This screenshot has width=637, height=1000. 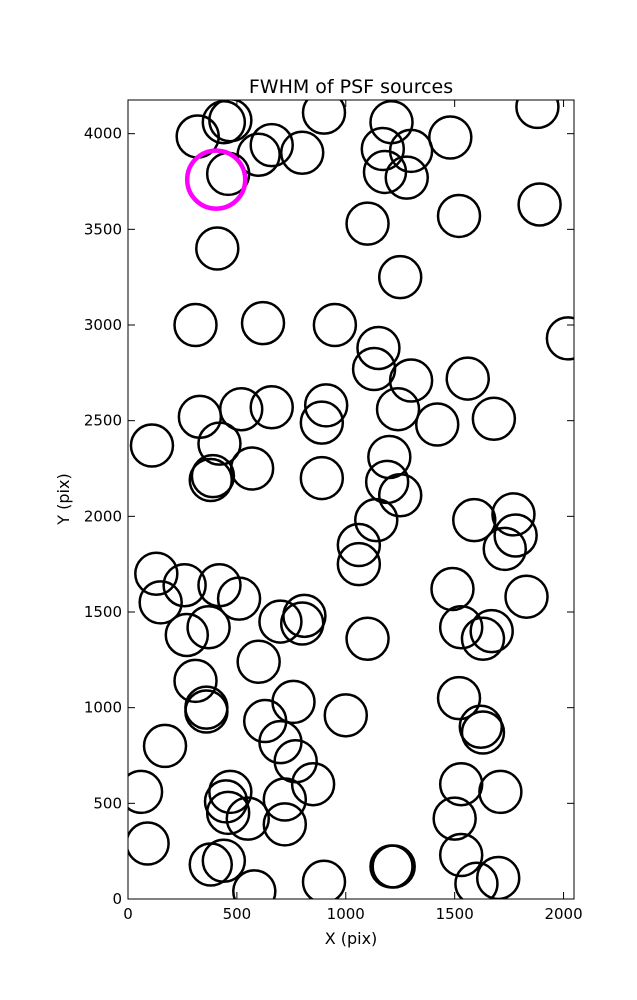 What do you see at coordinates (103, 612) in the screenshot?
I see `y-tick-label-1500: 1500` at bounding box center [103, 612].